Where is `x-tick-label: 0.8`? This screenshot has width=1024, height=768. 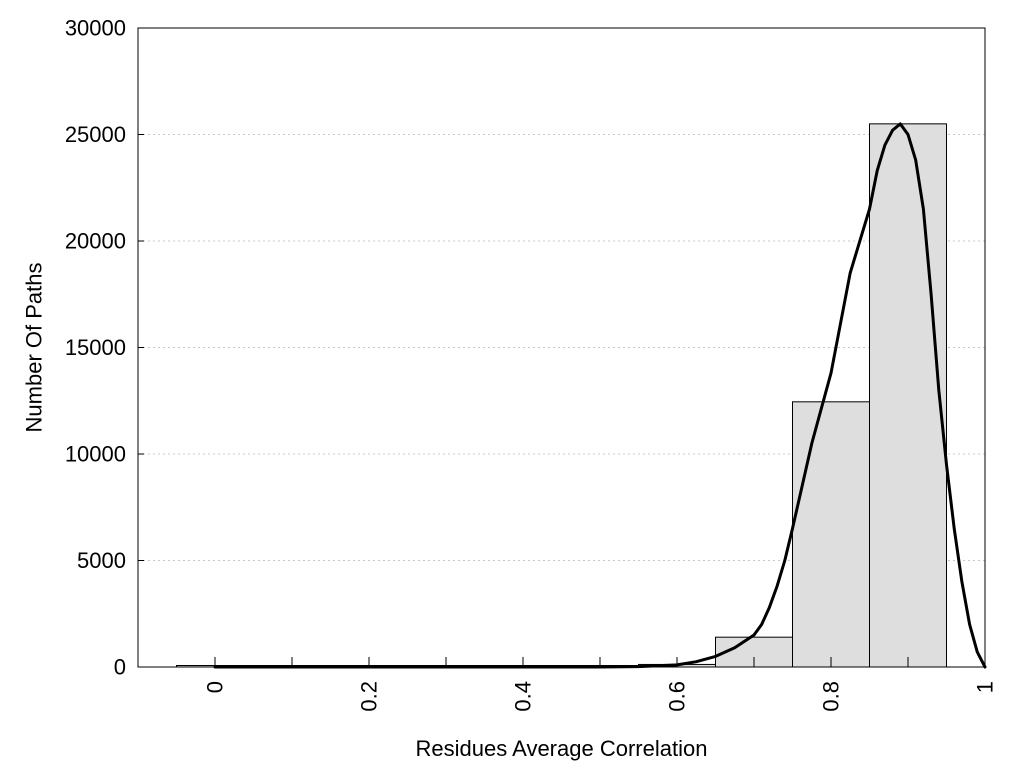
x-tick-label: 0.8 is located at coordinates (831, 696).